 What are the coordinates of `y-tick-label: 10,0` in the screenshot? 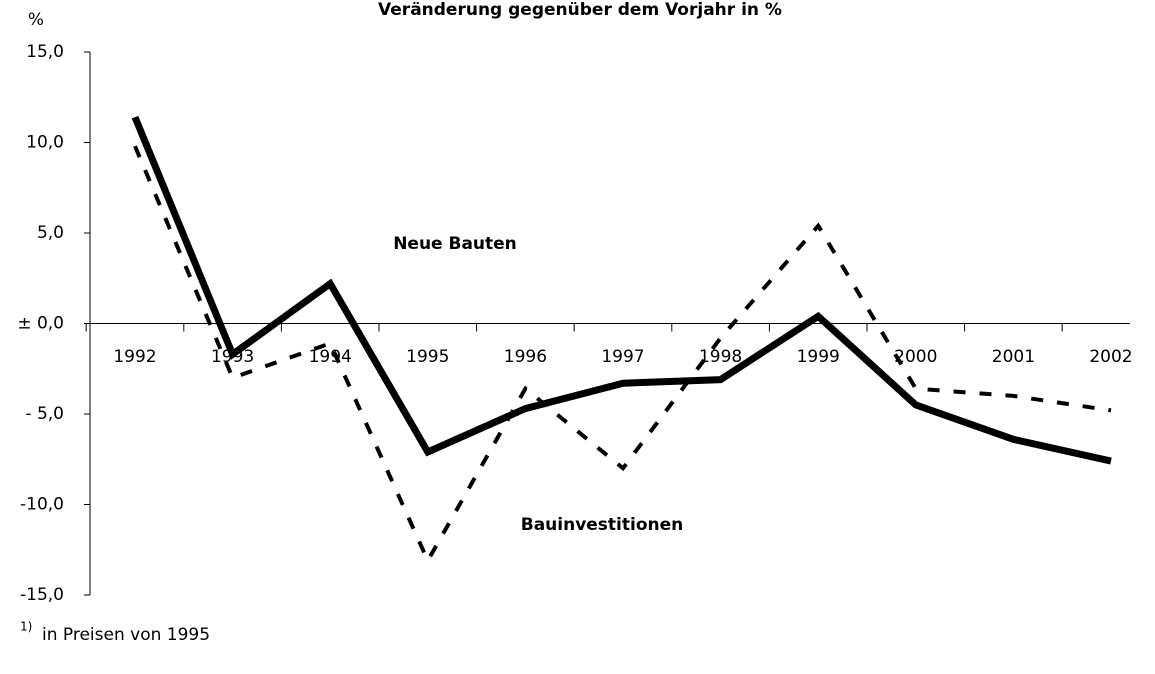 It's located at (45, 143).